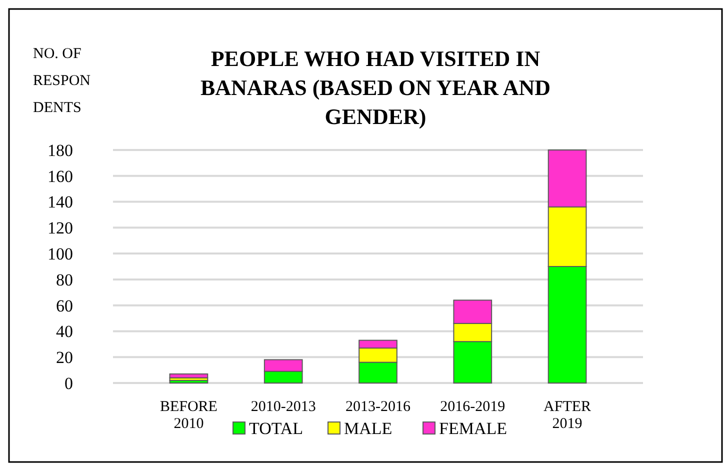  What do you see at coordinates (276, 428) in the screenshot?
I see `legend-label: TOTAL` at bounding box center [276, 428].